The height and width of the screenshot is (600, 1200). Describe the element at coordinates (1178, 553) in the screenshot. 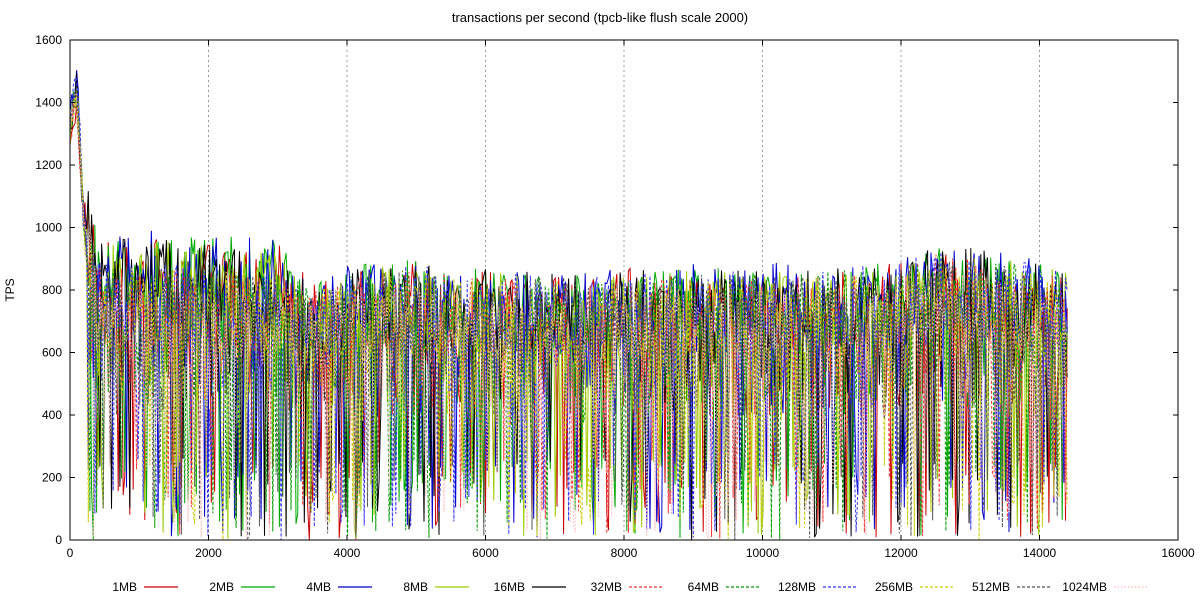

I see `x-tick-label: 16000` at that location.